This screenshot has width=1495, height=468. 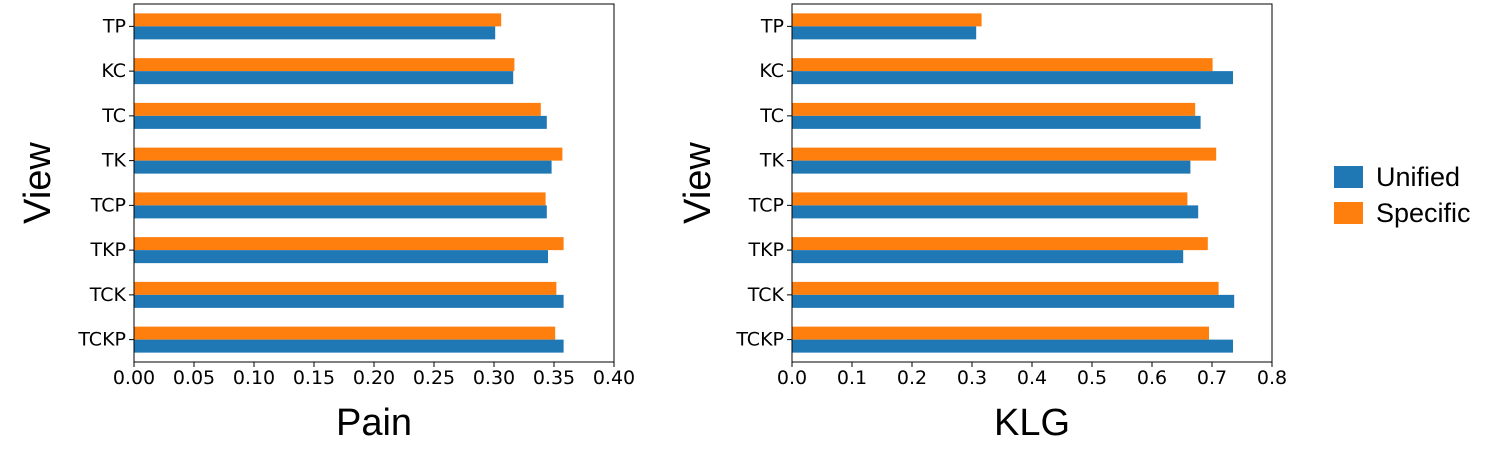 I want to click on x-tick-label: 0.2, so click(x=912, y=378).